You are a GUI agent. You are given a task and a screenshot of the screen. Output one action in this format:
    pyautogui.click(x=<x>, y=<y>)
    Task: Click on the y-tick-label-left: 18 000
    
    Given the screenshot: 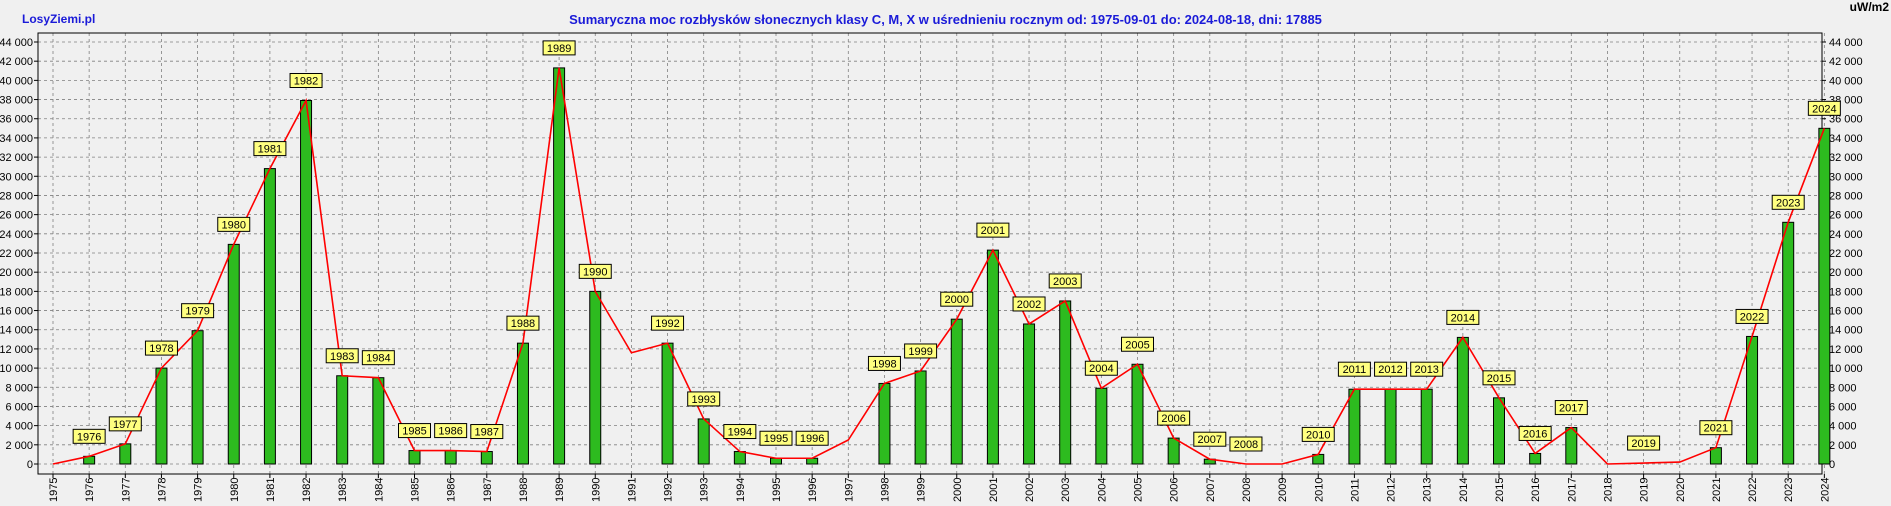 What is the action you would take?
    pyautogui.click(x=16, y=292)
    